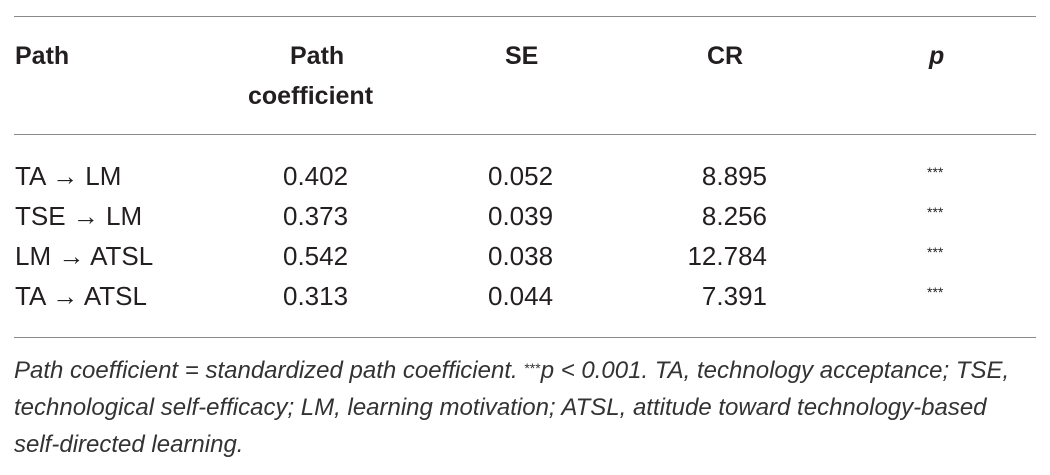 This screenshot has height=475, width=1050. What do you see at coordinates (521, 176) in the screenshot?
I see `cell-se: 0.052` at bounding box center [521, 176].